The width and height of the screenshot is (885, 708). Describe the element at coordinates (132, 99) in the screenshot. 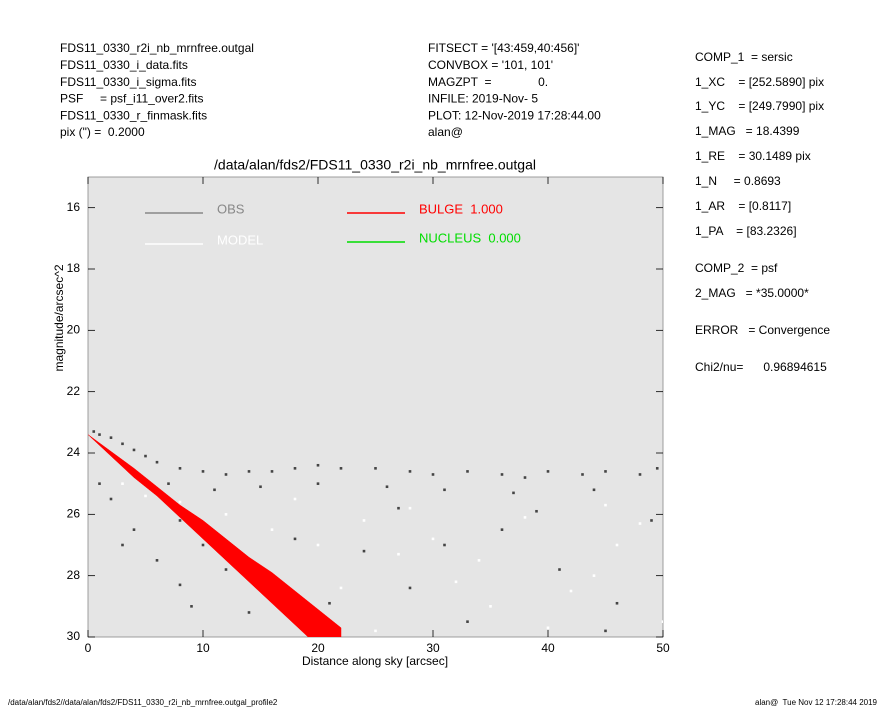

I see `header-left-line: PSF = psf_i11_over2.fits` at that location.